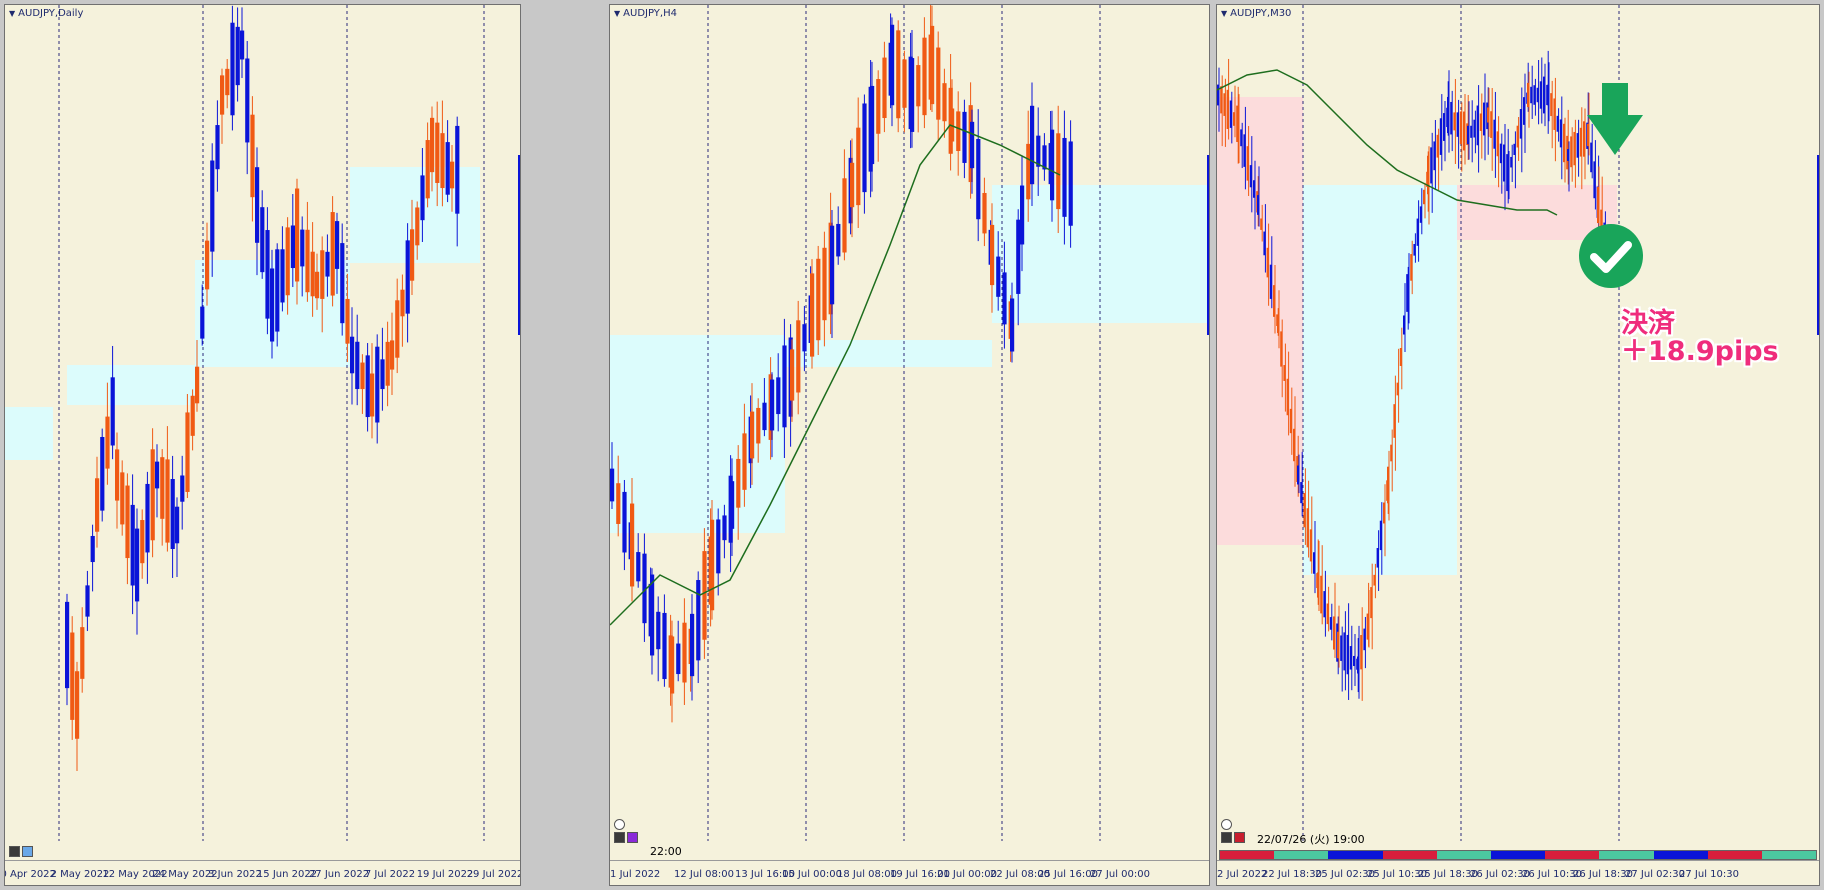 The height and width of the screenshot is (890, 1824). What do you see at coordinates (635, 874) in the screenshot?
I see `time-axis-label: 11 Jul 2022` at bounding box center [635, 874].